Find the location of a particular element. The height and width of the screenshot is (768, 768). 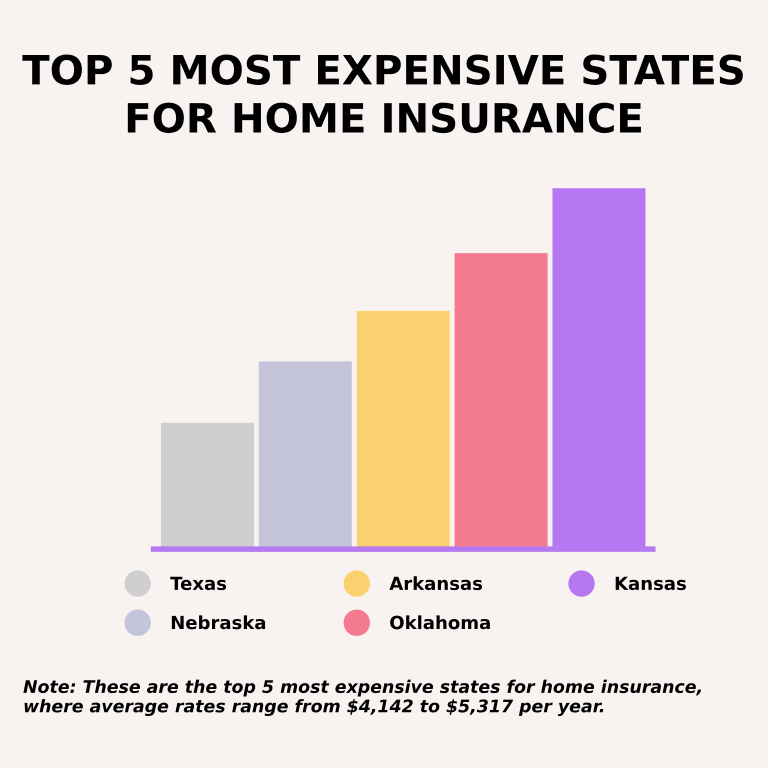

legend-label: Nebraska is located at coordinates (219, 622).